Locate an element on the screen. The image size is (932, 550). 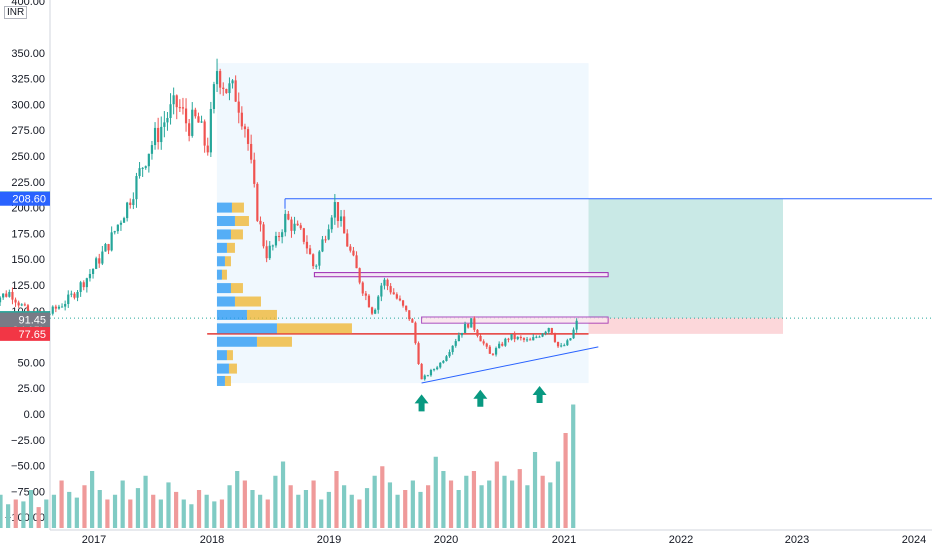
resistance-box-upper is located at coordinates (461, 275).